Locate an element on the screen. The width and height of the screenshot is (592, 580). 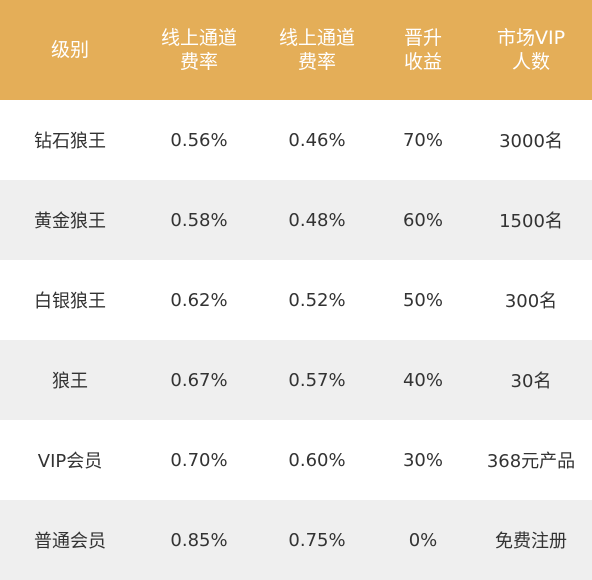
cell-vip-count: 3000名 is located at coordinates (531, 141).